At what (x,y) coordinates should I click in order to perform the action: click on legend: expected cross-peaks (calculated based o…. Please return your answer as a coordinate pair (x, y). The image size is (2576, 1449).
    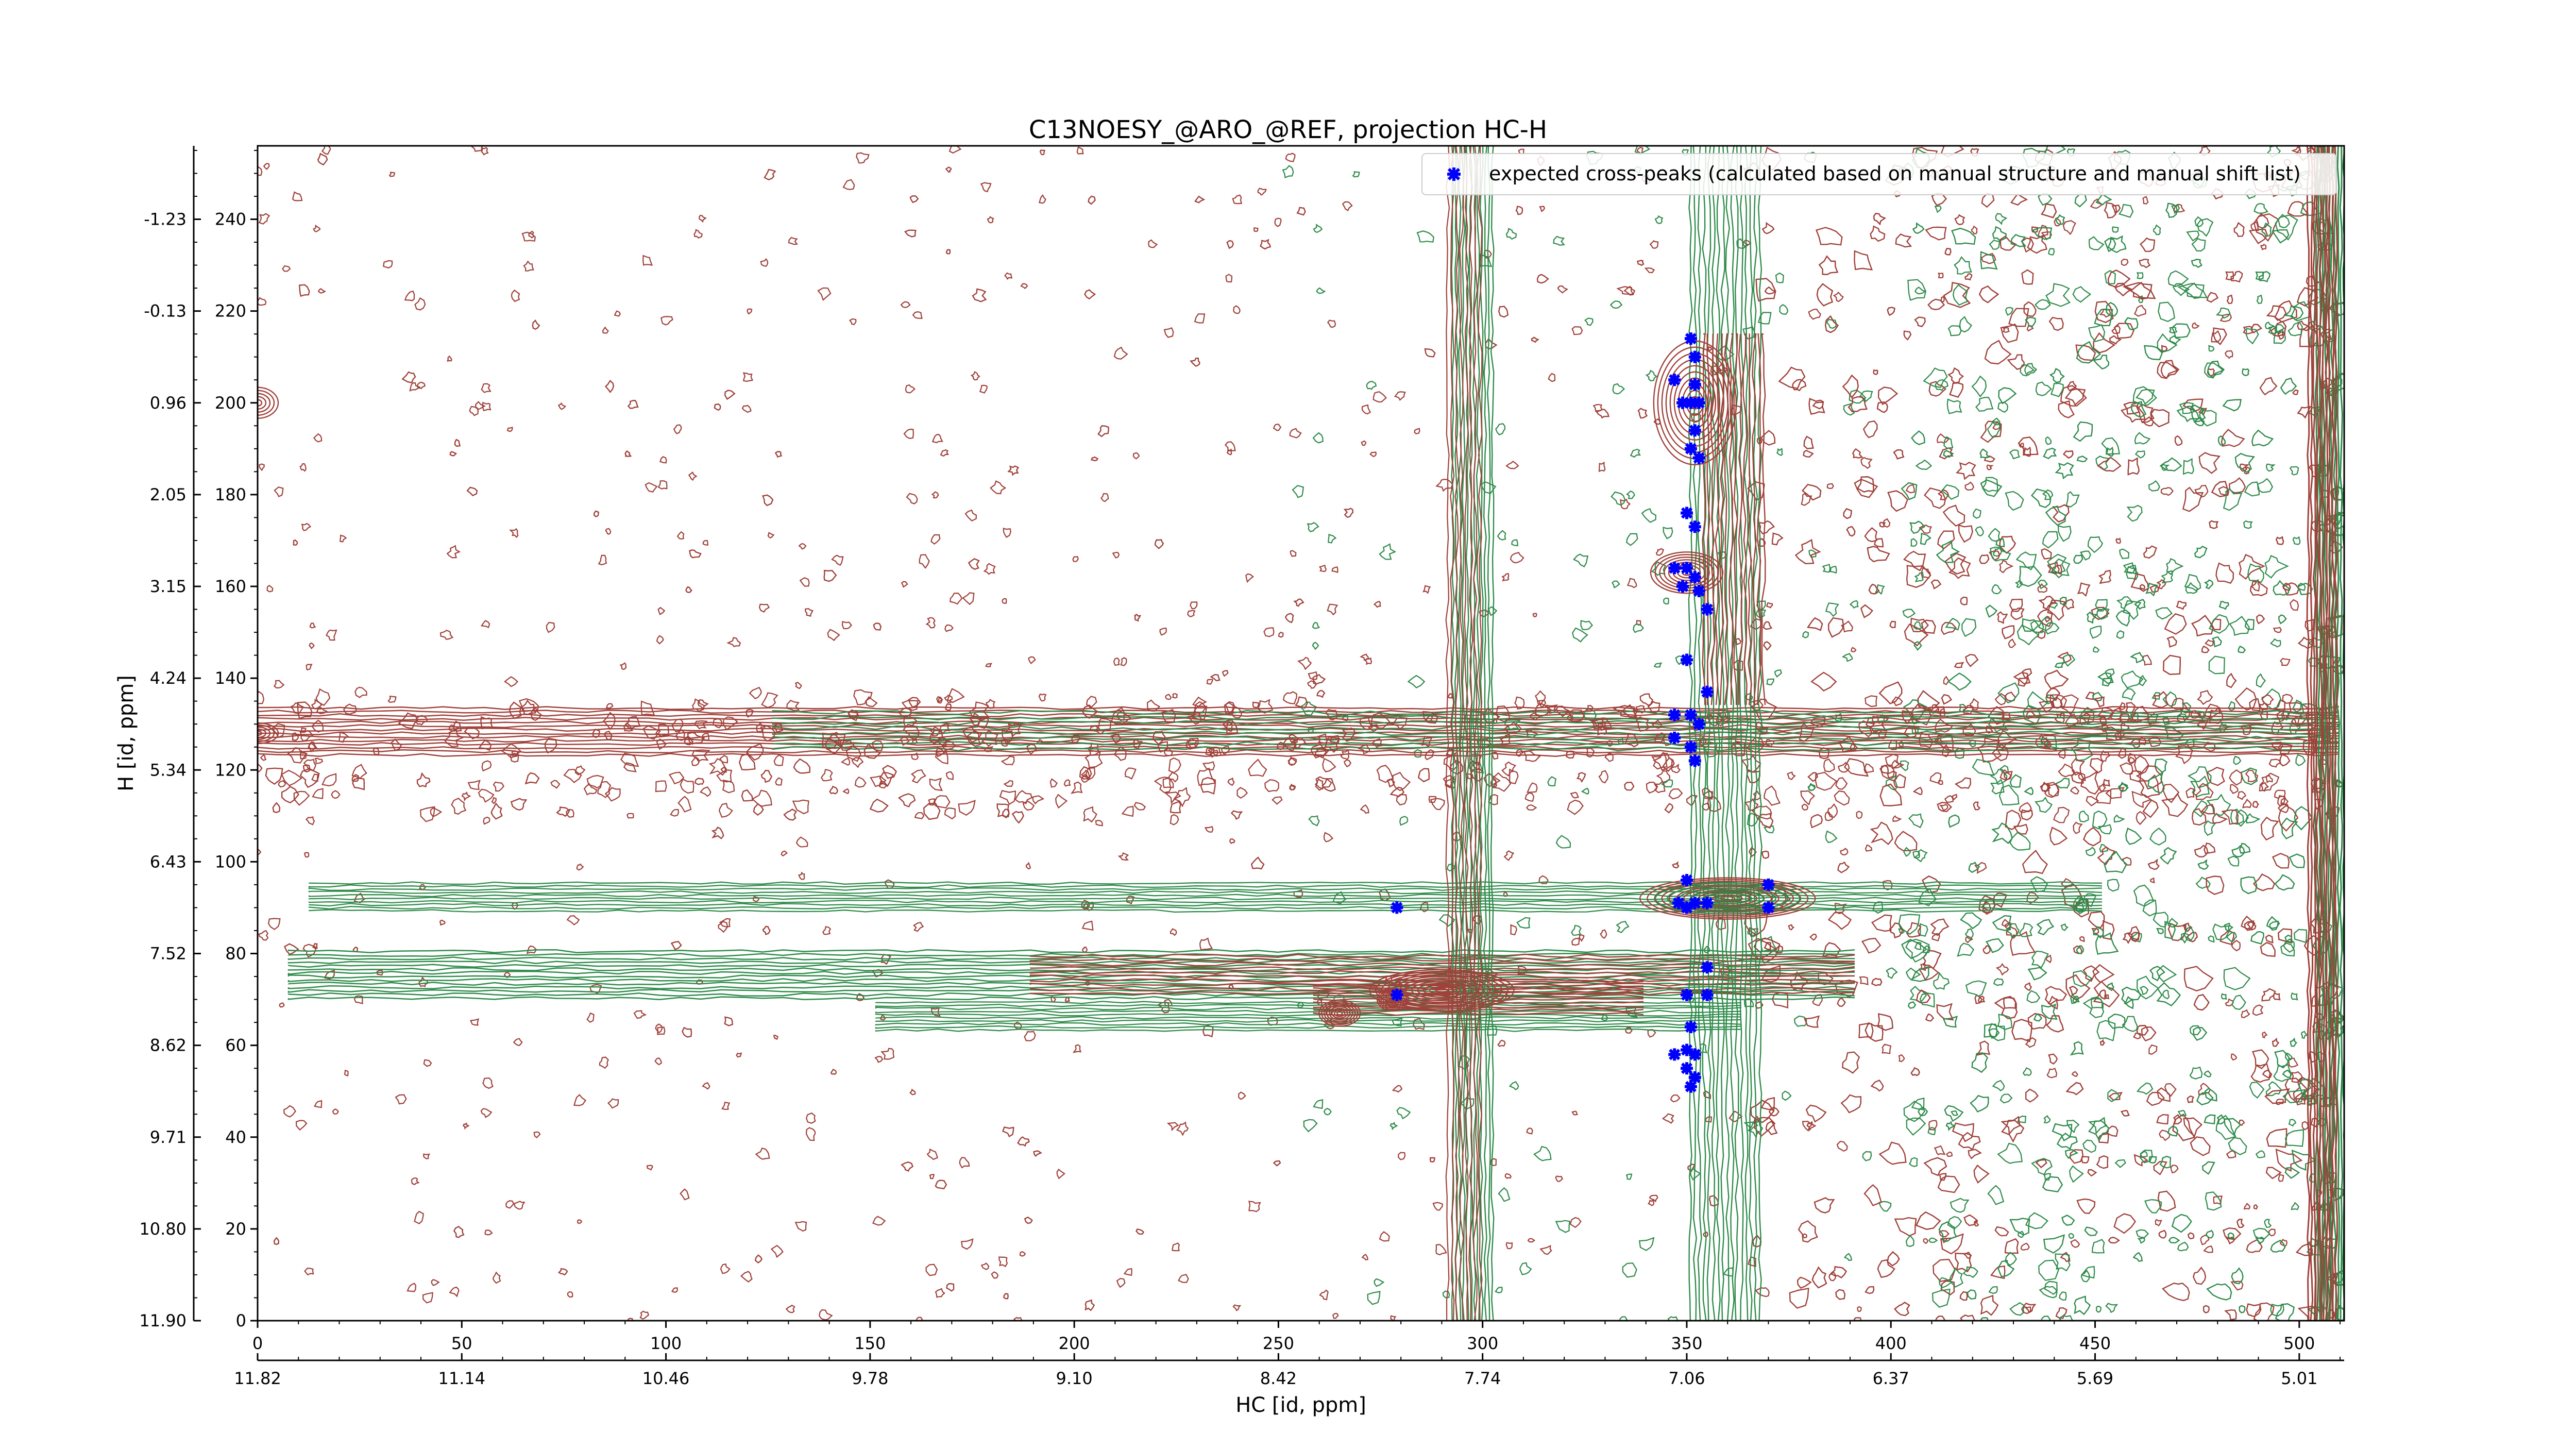
    Looking at the image, I should click on (1879, 174).